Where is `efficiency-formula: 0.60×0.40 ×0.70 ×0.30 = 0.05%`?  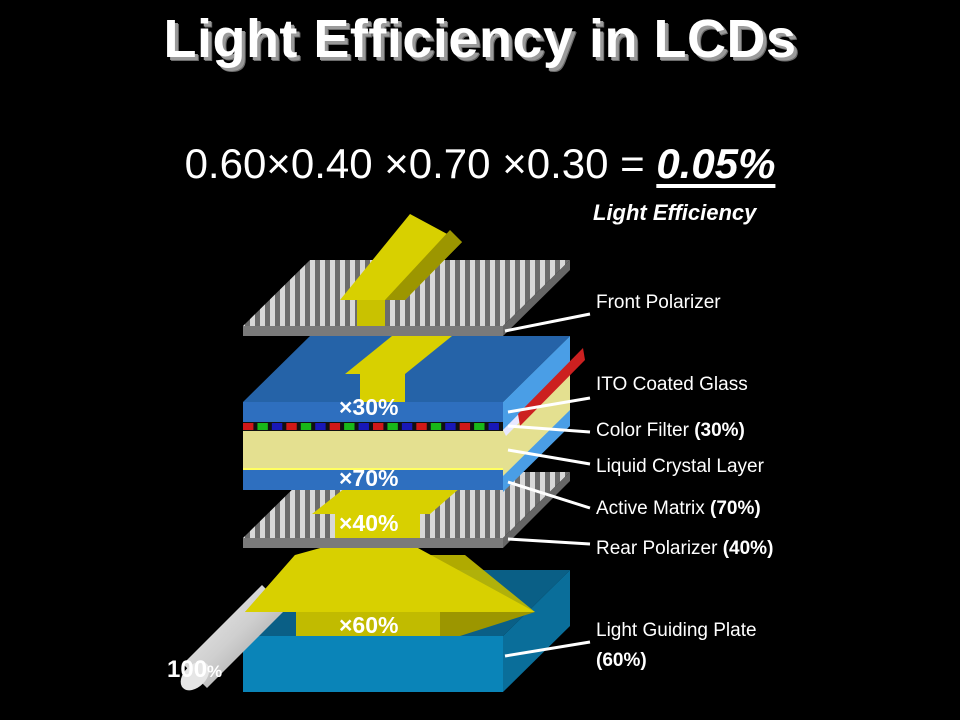
efficiency-formula: 0.60×0.40 ×0.70 ×0.30 = 0.05% is located at coordinates (480, 164).